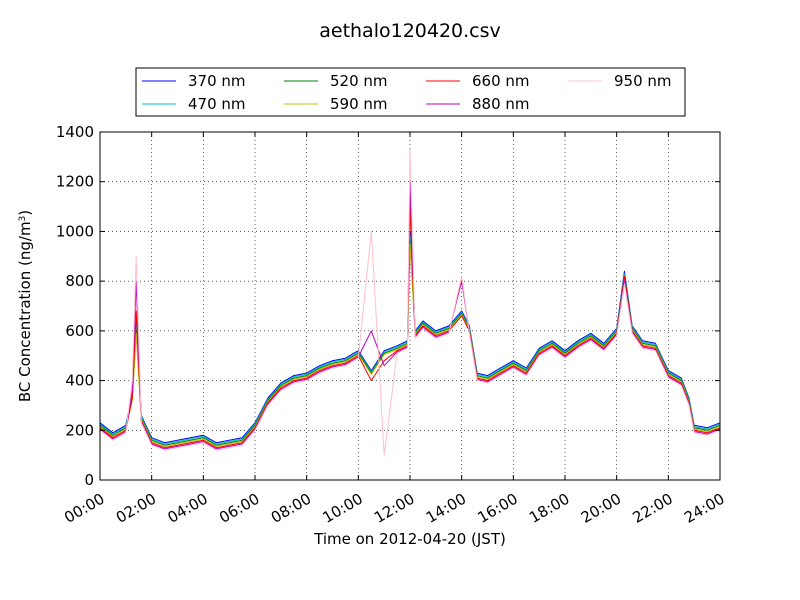 The height and width of the screenshot is (600, 800). Describe the element at coordinates (359, 104) in the screenshot. I see `legend-label: 590 nm` at that location.